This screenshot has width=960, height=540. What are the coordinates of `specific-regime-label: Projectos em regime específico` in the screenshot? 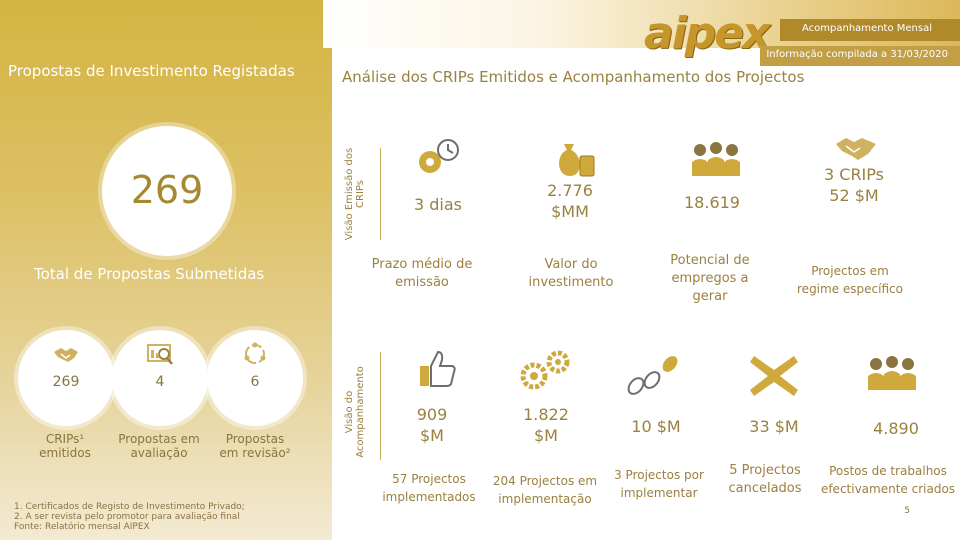 It's located at (850, 280).